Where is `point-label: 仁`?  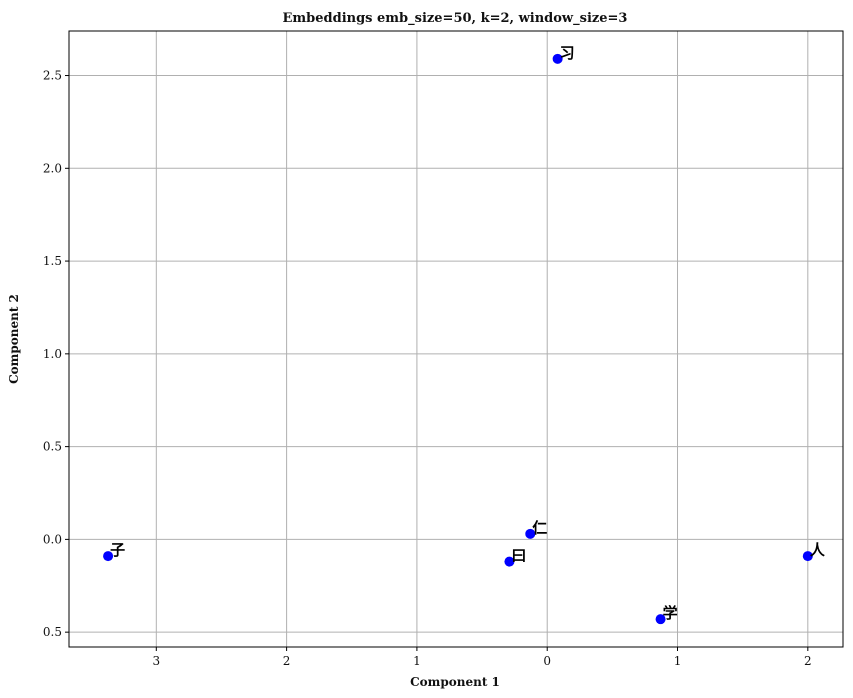 point-label: 仁 is located at coordinates (539, 528).